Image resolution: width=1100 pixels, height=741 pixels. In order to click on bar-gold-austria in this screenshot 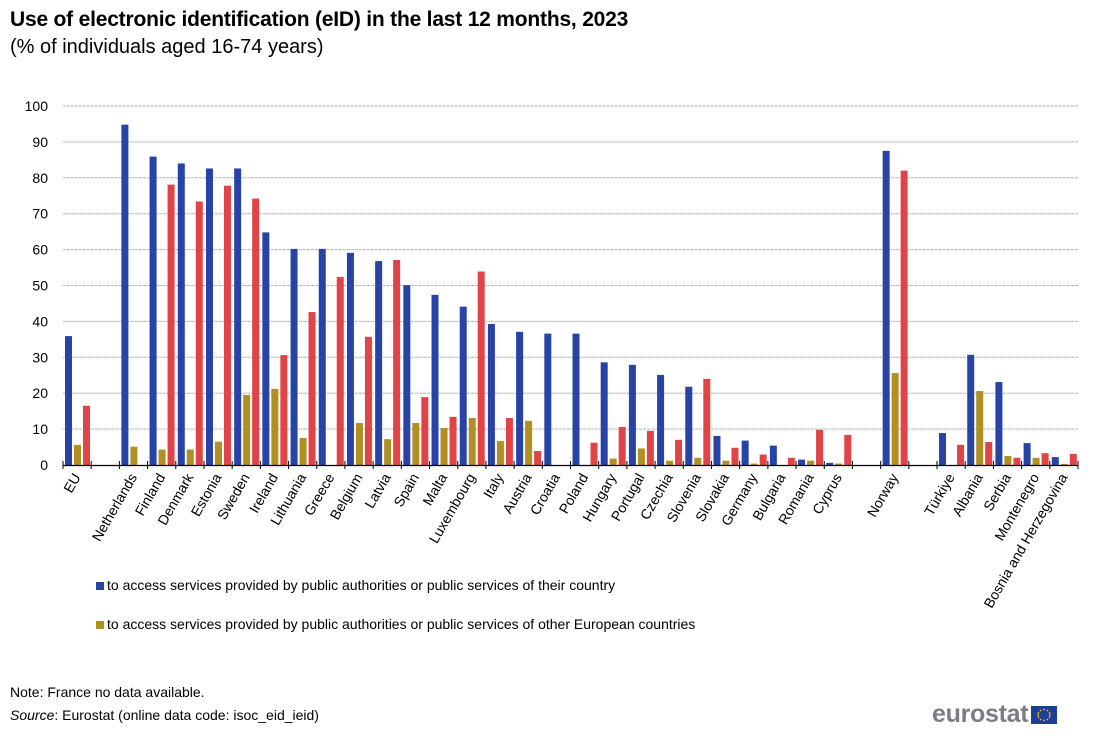, I will do `click(529, 442)`.